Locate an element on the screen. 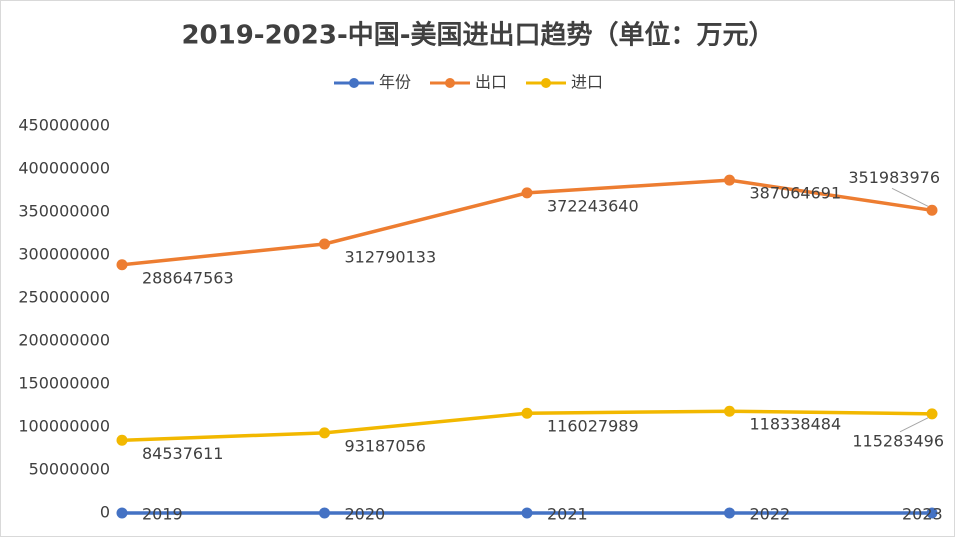 The height and width of the screenshot is (549, 956). data-label: 2020 is located at coordinates (365, 513).